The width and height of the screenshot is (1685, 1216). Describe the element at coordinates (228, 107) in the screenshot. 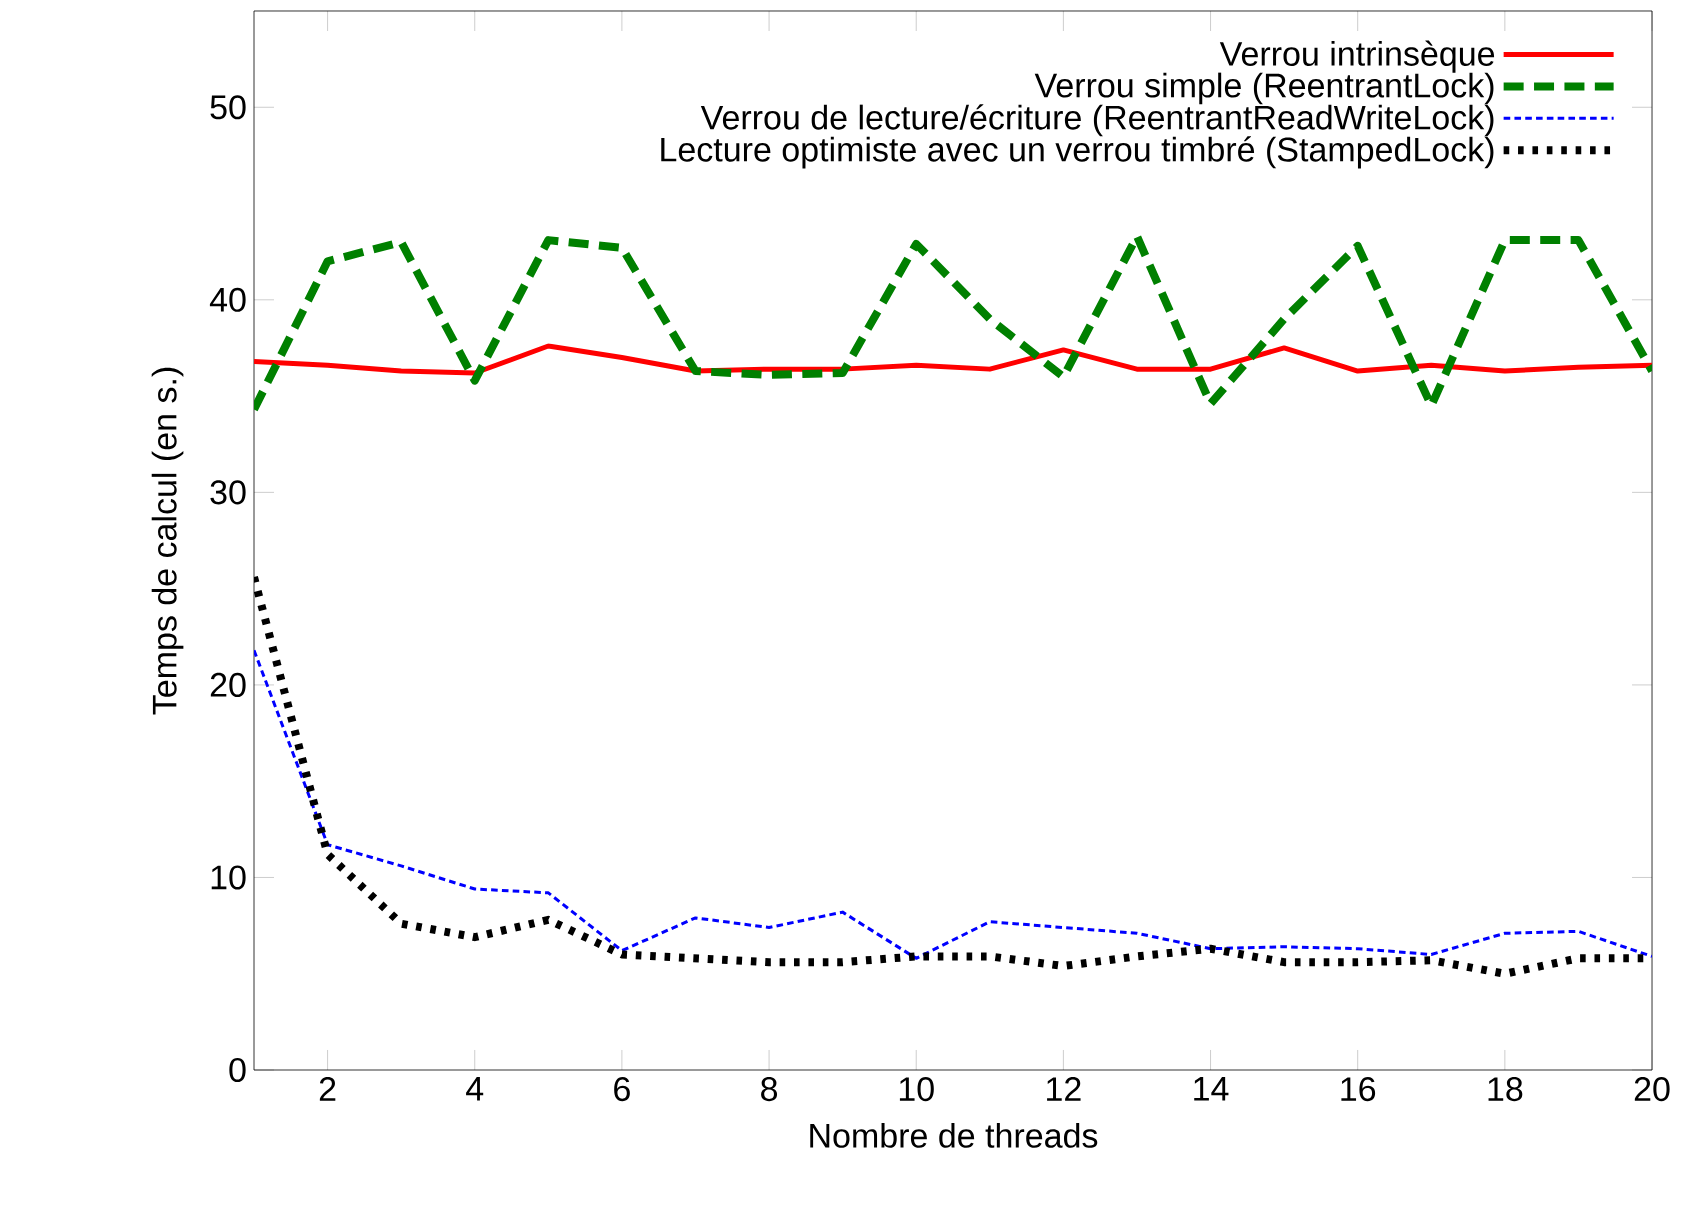

I see `y-tick-label: 50` at that location.